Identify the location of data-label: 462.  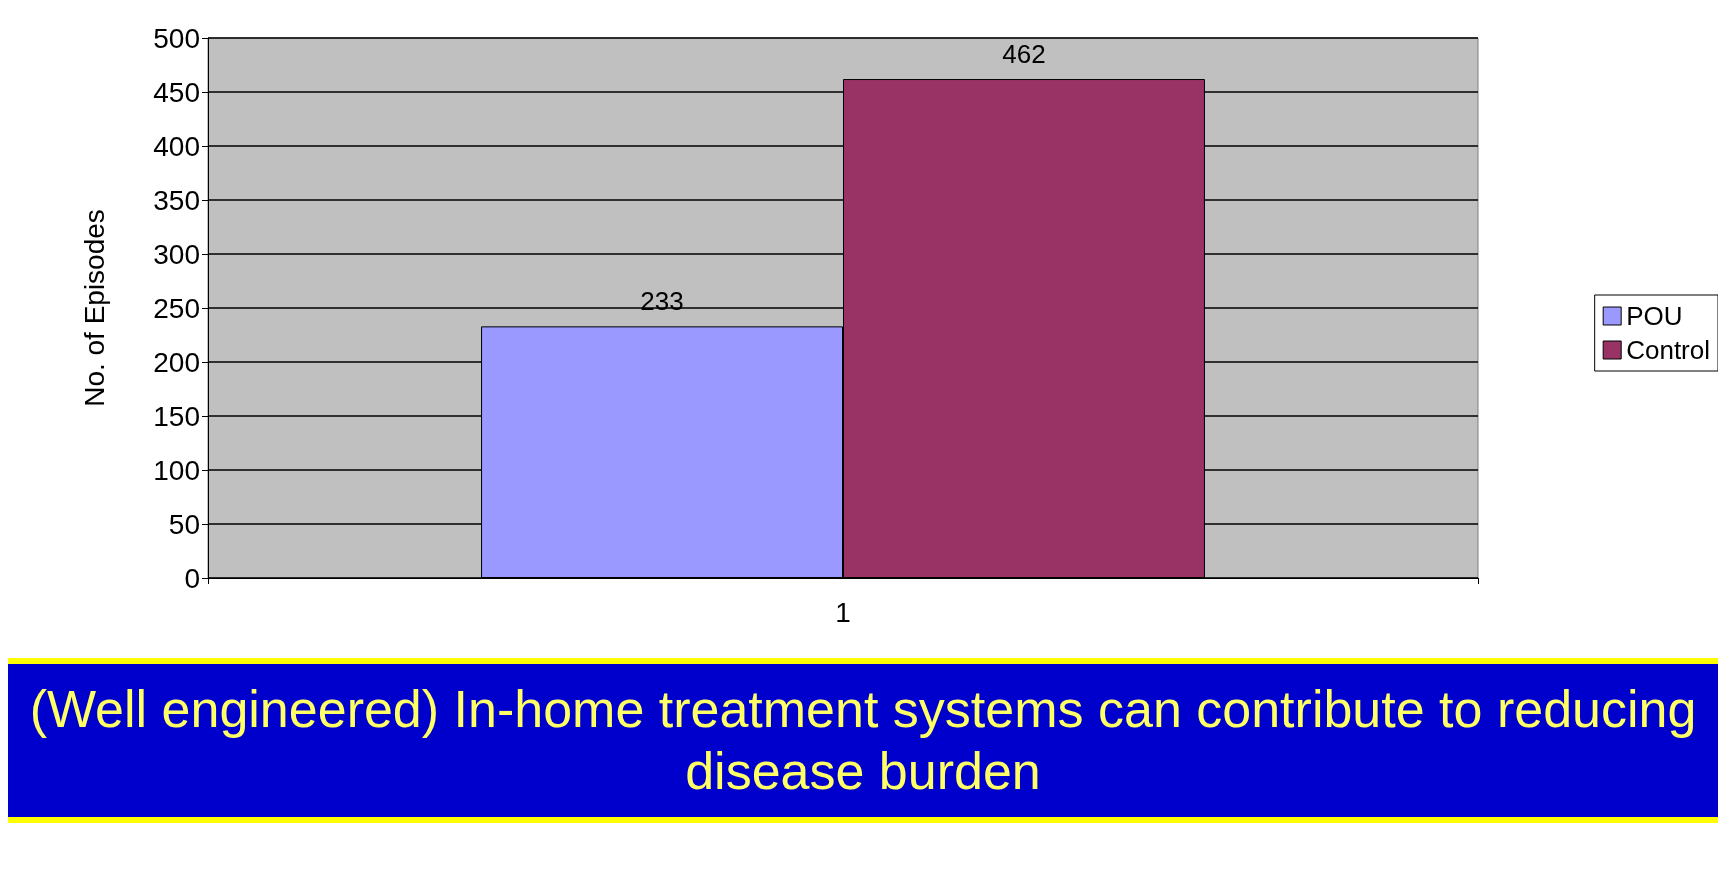
(1024, 54).